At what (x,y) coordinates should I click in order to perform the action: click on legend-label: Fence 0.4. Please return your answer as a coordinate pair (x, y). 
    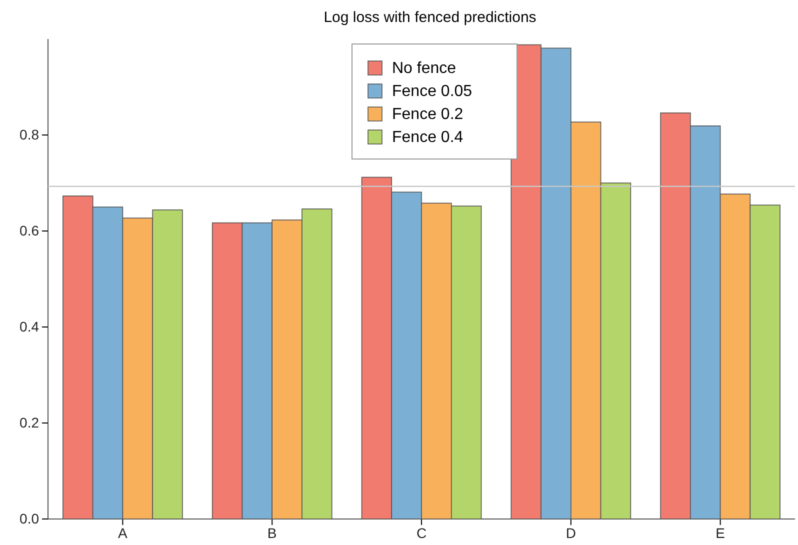
    Looking at the image, I should click on (428, 137).